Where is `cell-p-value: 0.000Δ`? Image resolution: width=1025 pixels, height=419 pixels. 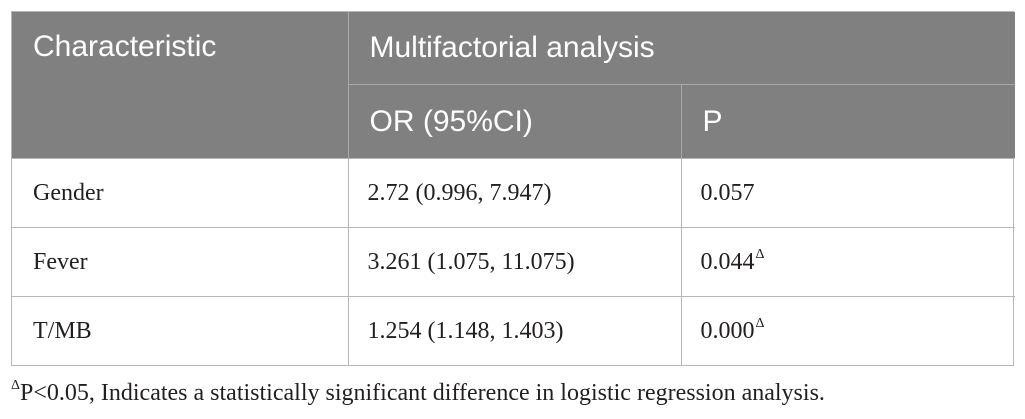 cell-p-value: 0.000Δ is located at coordinates (848, 330).